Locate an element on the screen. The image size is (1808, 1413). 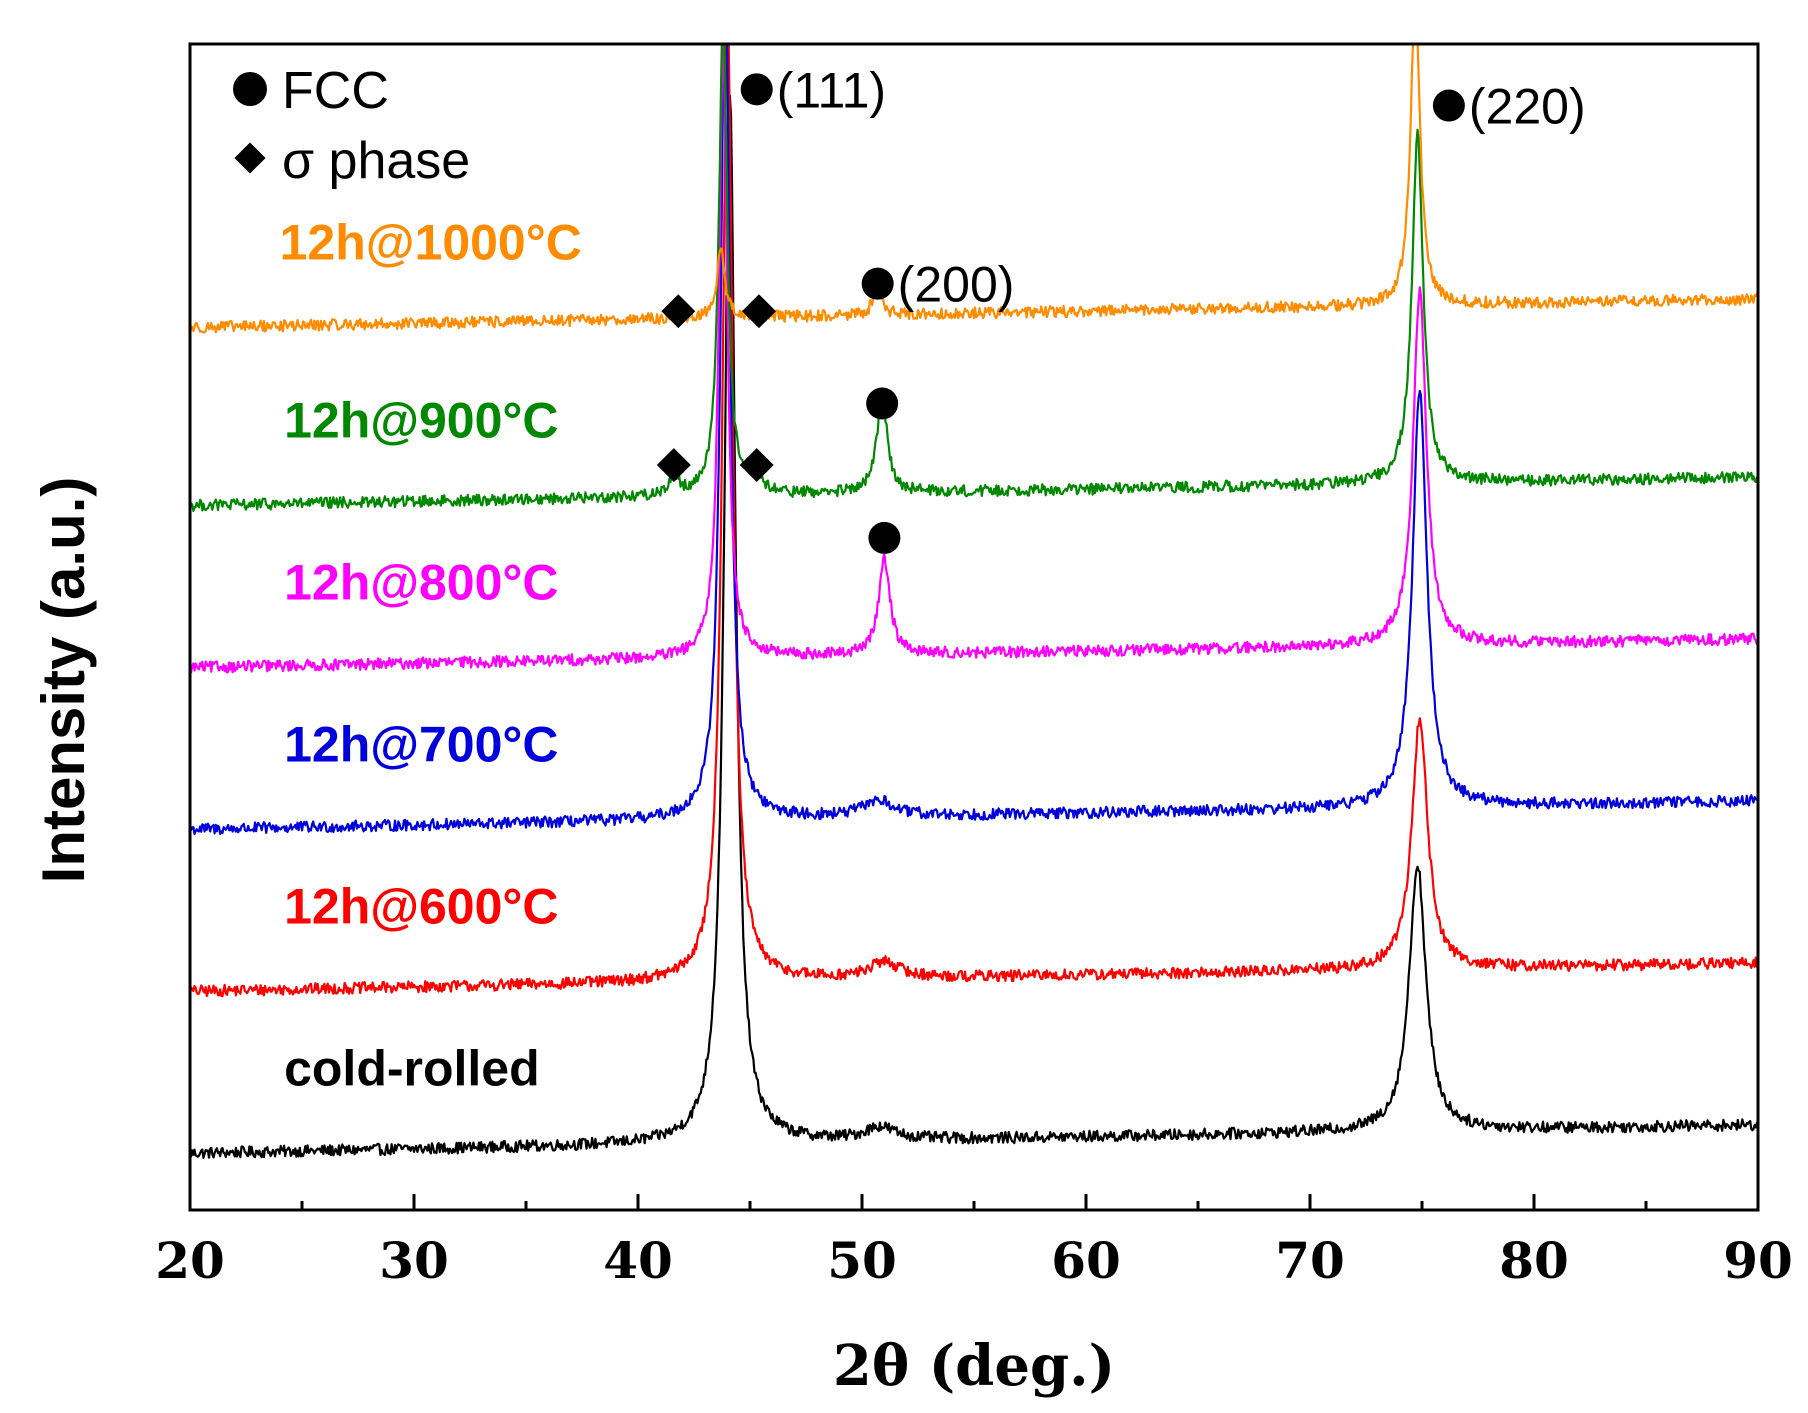
x-tick-label: 30 is located at coordinates (414, 1260).